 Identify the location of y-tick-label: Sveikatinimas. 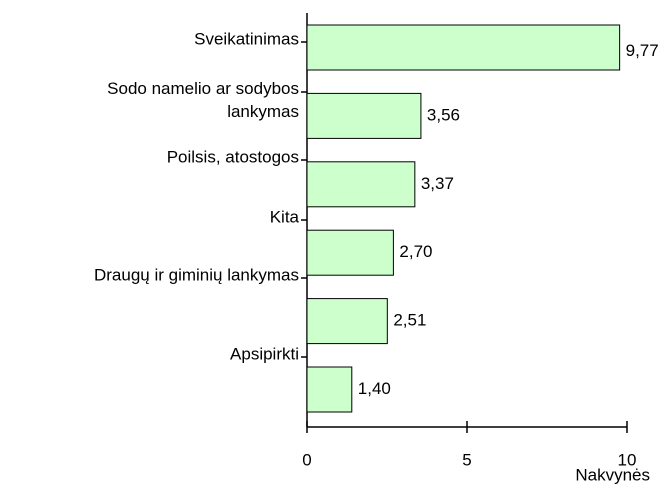
(246, 38).